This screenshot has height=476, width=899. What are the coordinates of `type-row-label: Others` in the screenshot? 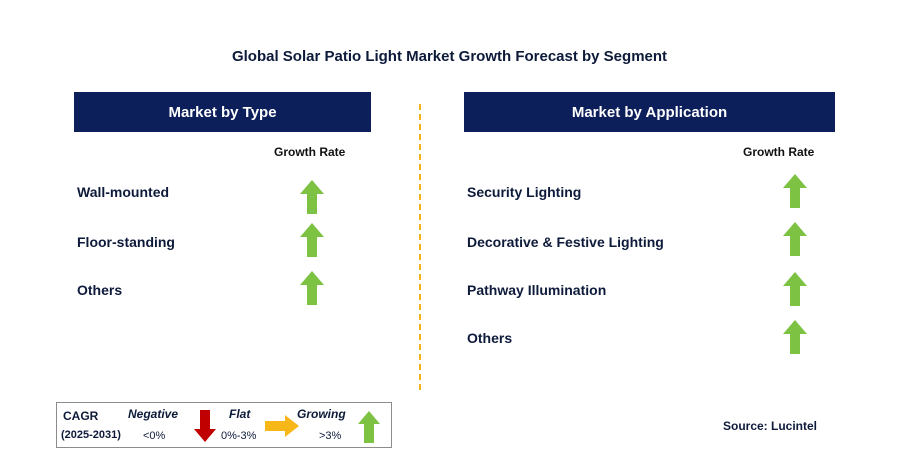 It's located at (100, 290).